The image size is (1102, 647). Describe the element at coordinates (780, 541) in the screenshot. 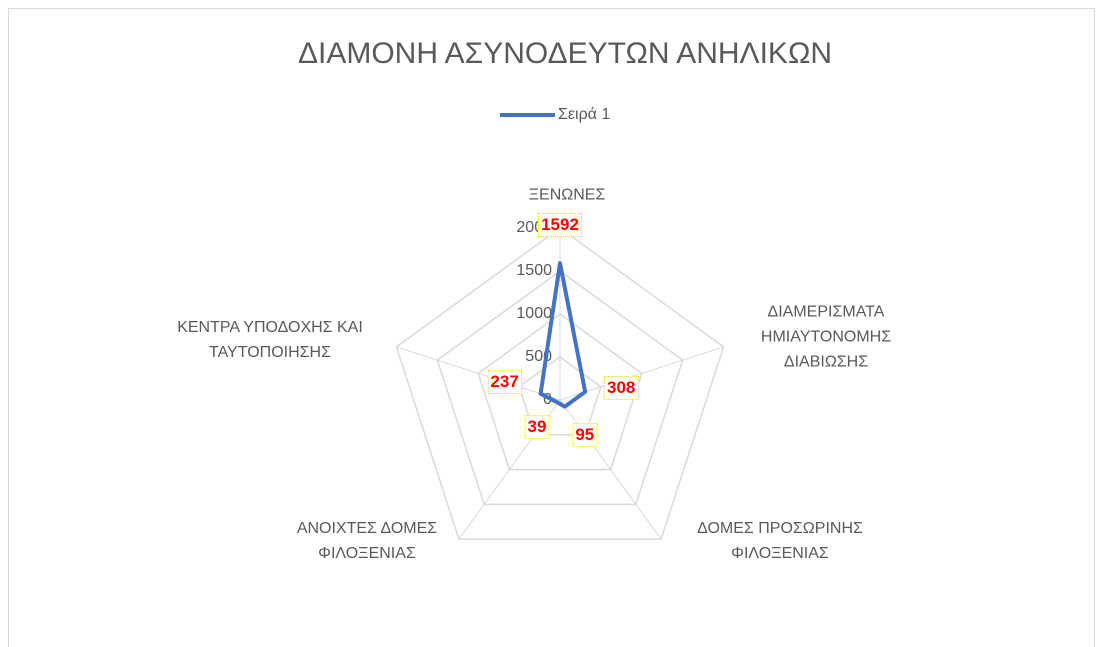

I see `category-label: ΔΟΜΕΣ ΠΡΟΣΩΡΙΝΗΣ ΦΙΛΟΞΕΝΙΑΣ` at that location.